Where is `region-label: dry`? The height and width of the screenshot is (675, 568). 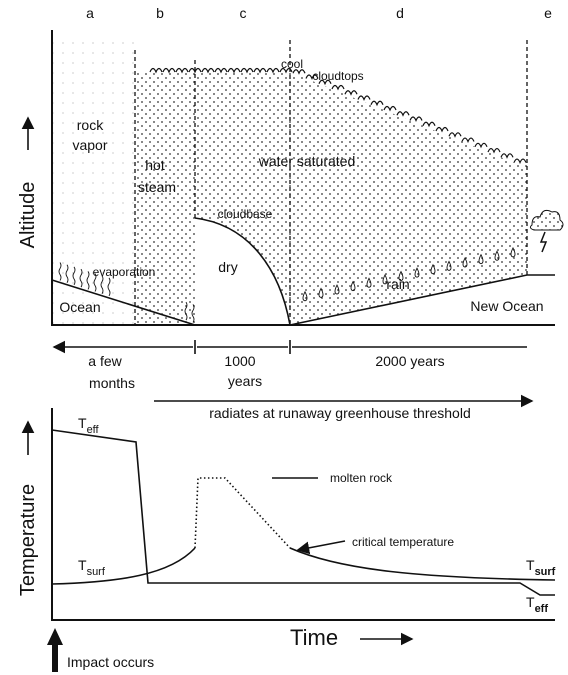 region-label: dry is located at coordinates (227, 267).